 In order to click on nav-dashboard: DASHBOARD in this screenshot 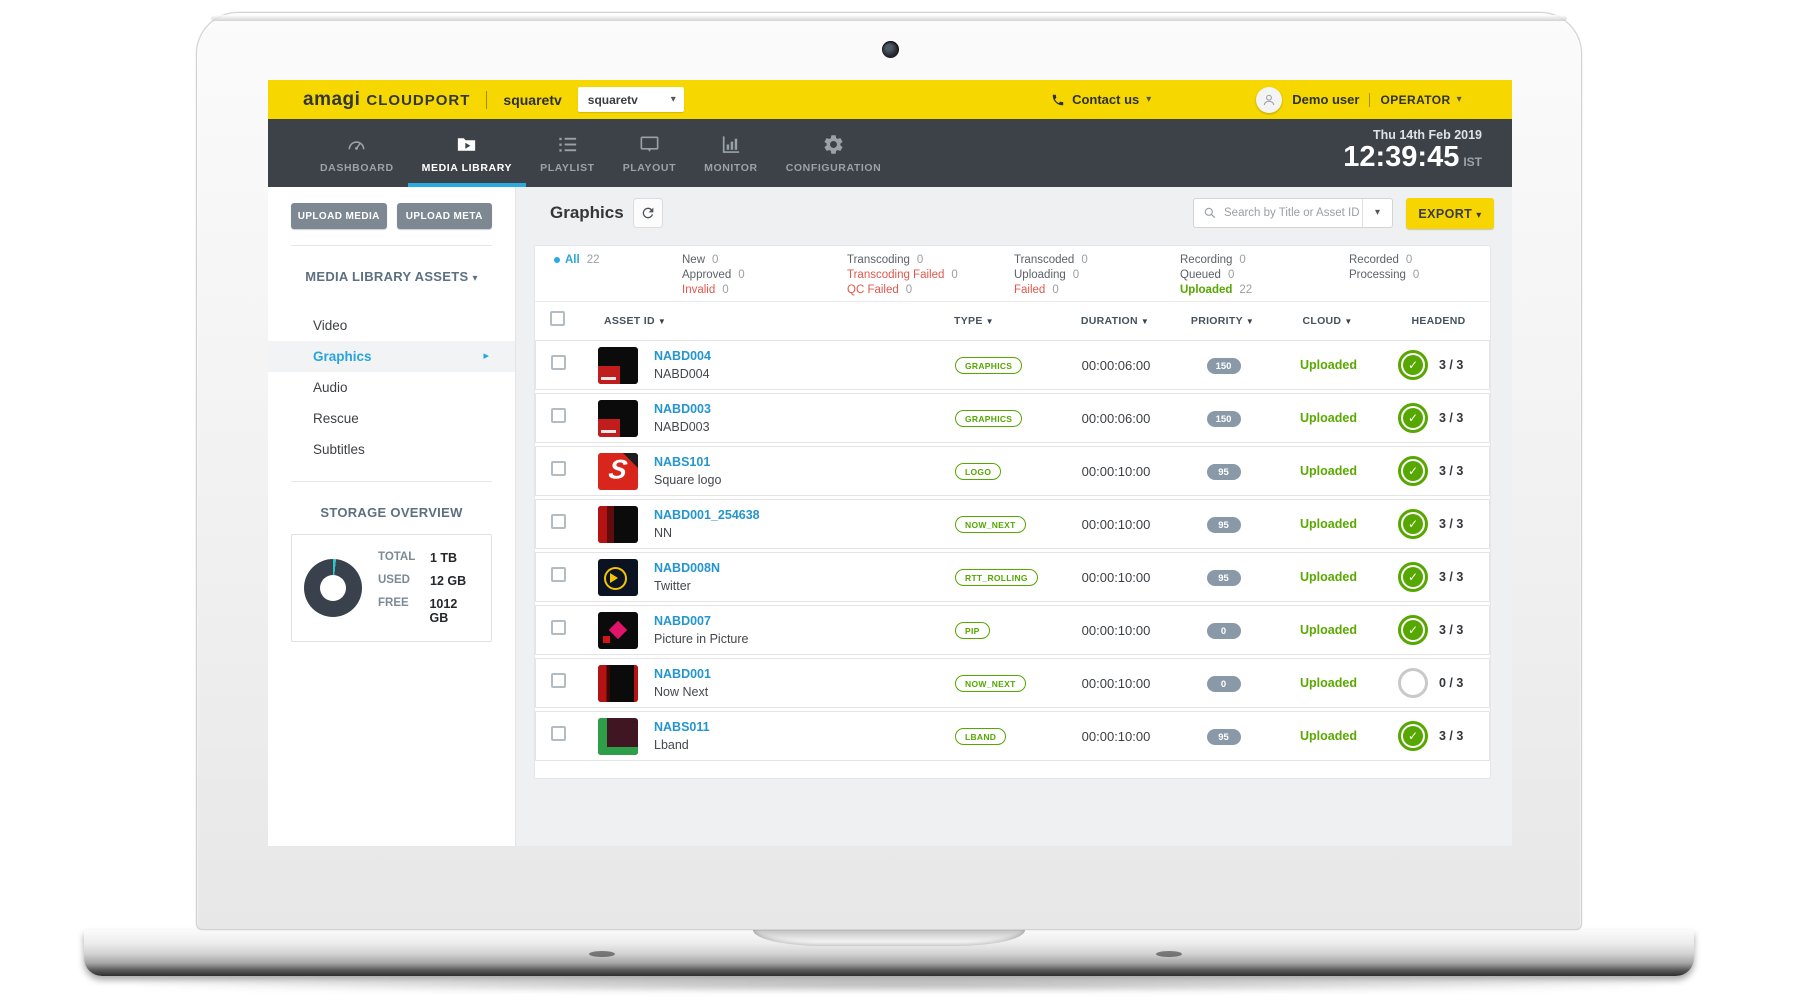, I will do `click(357, 153)`.